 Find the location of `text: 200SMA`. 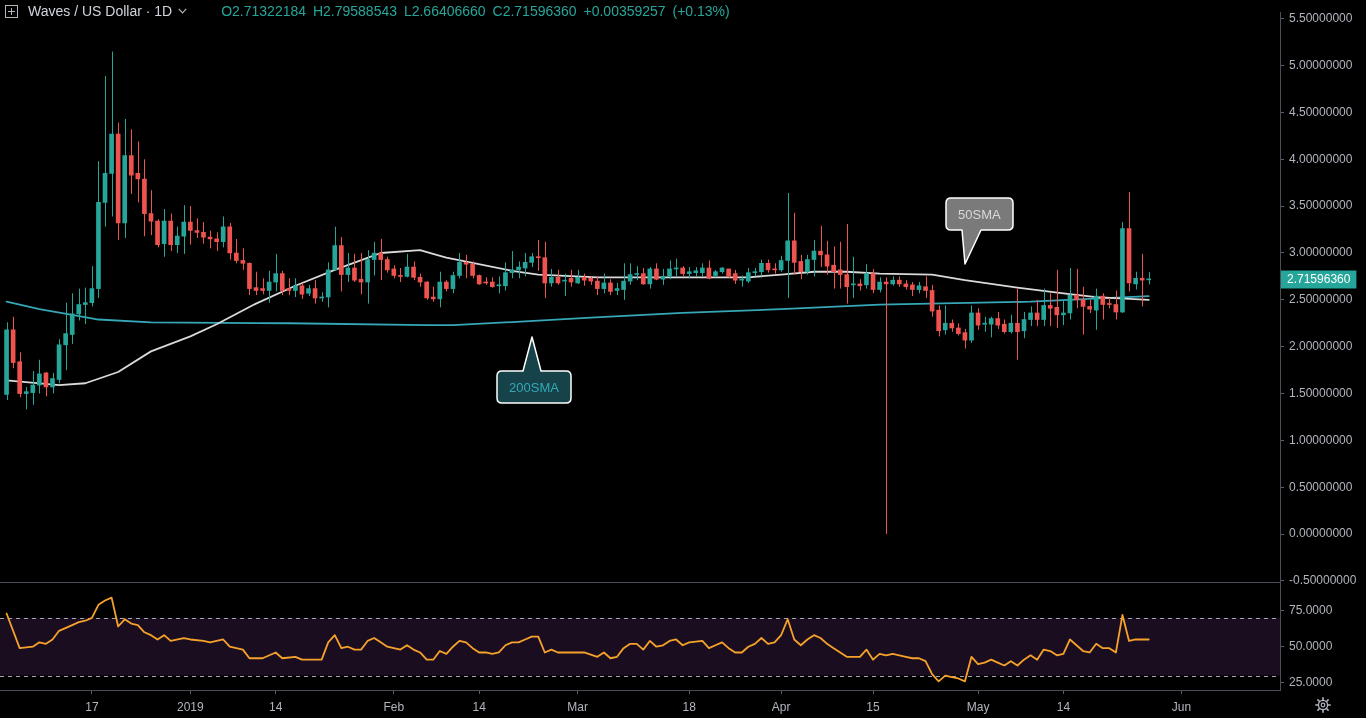

text: 200SMA is located at coordinates (534, 387).